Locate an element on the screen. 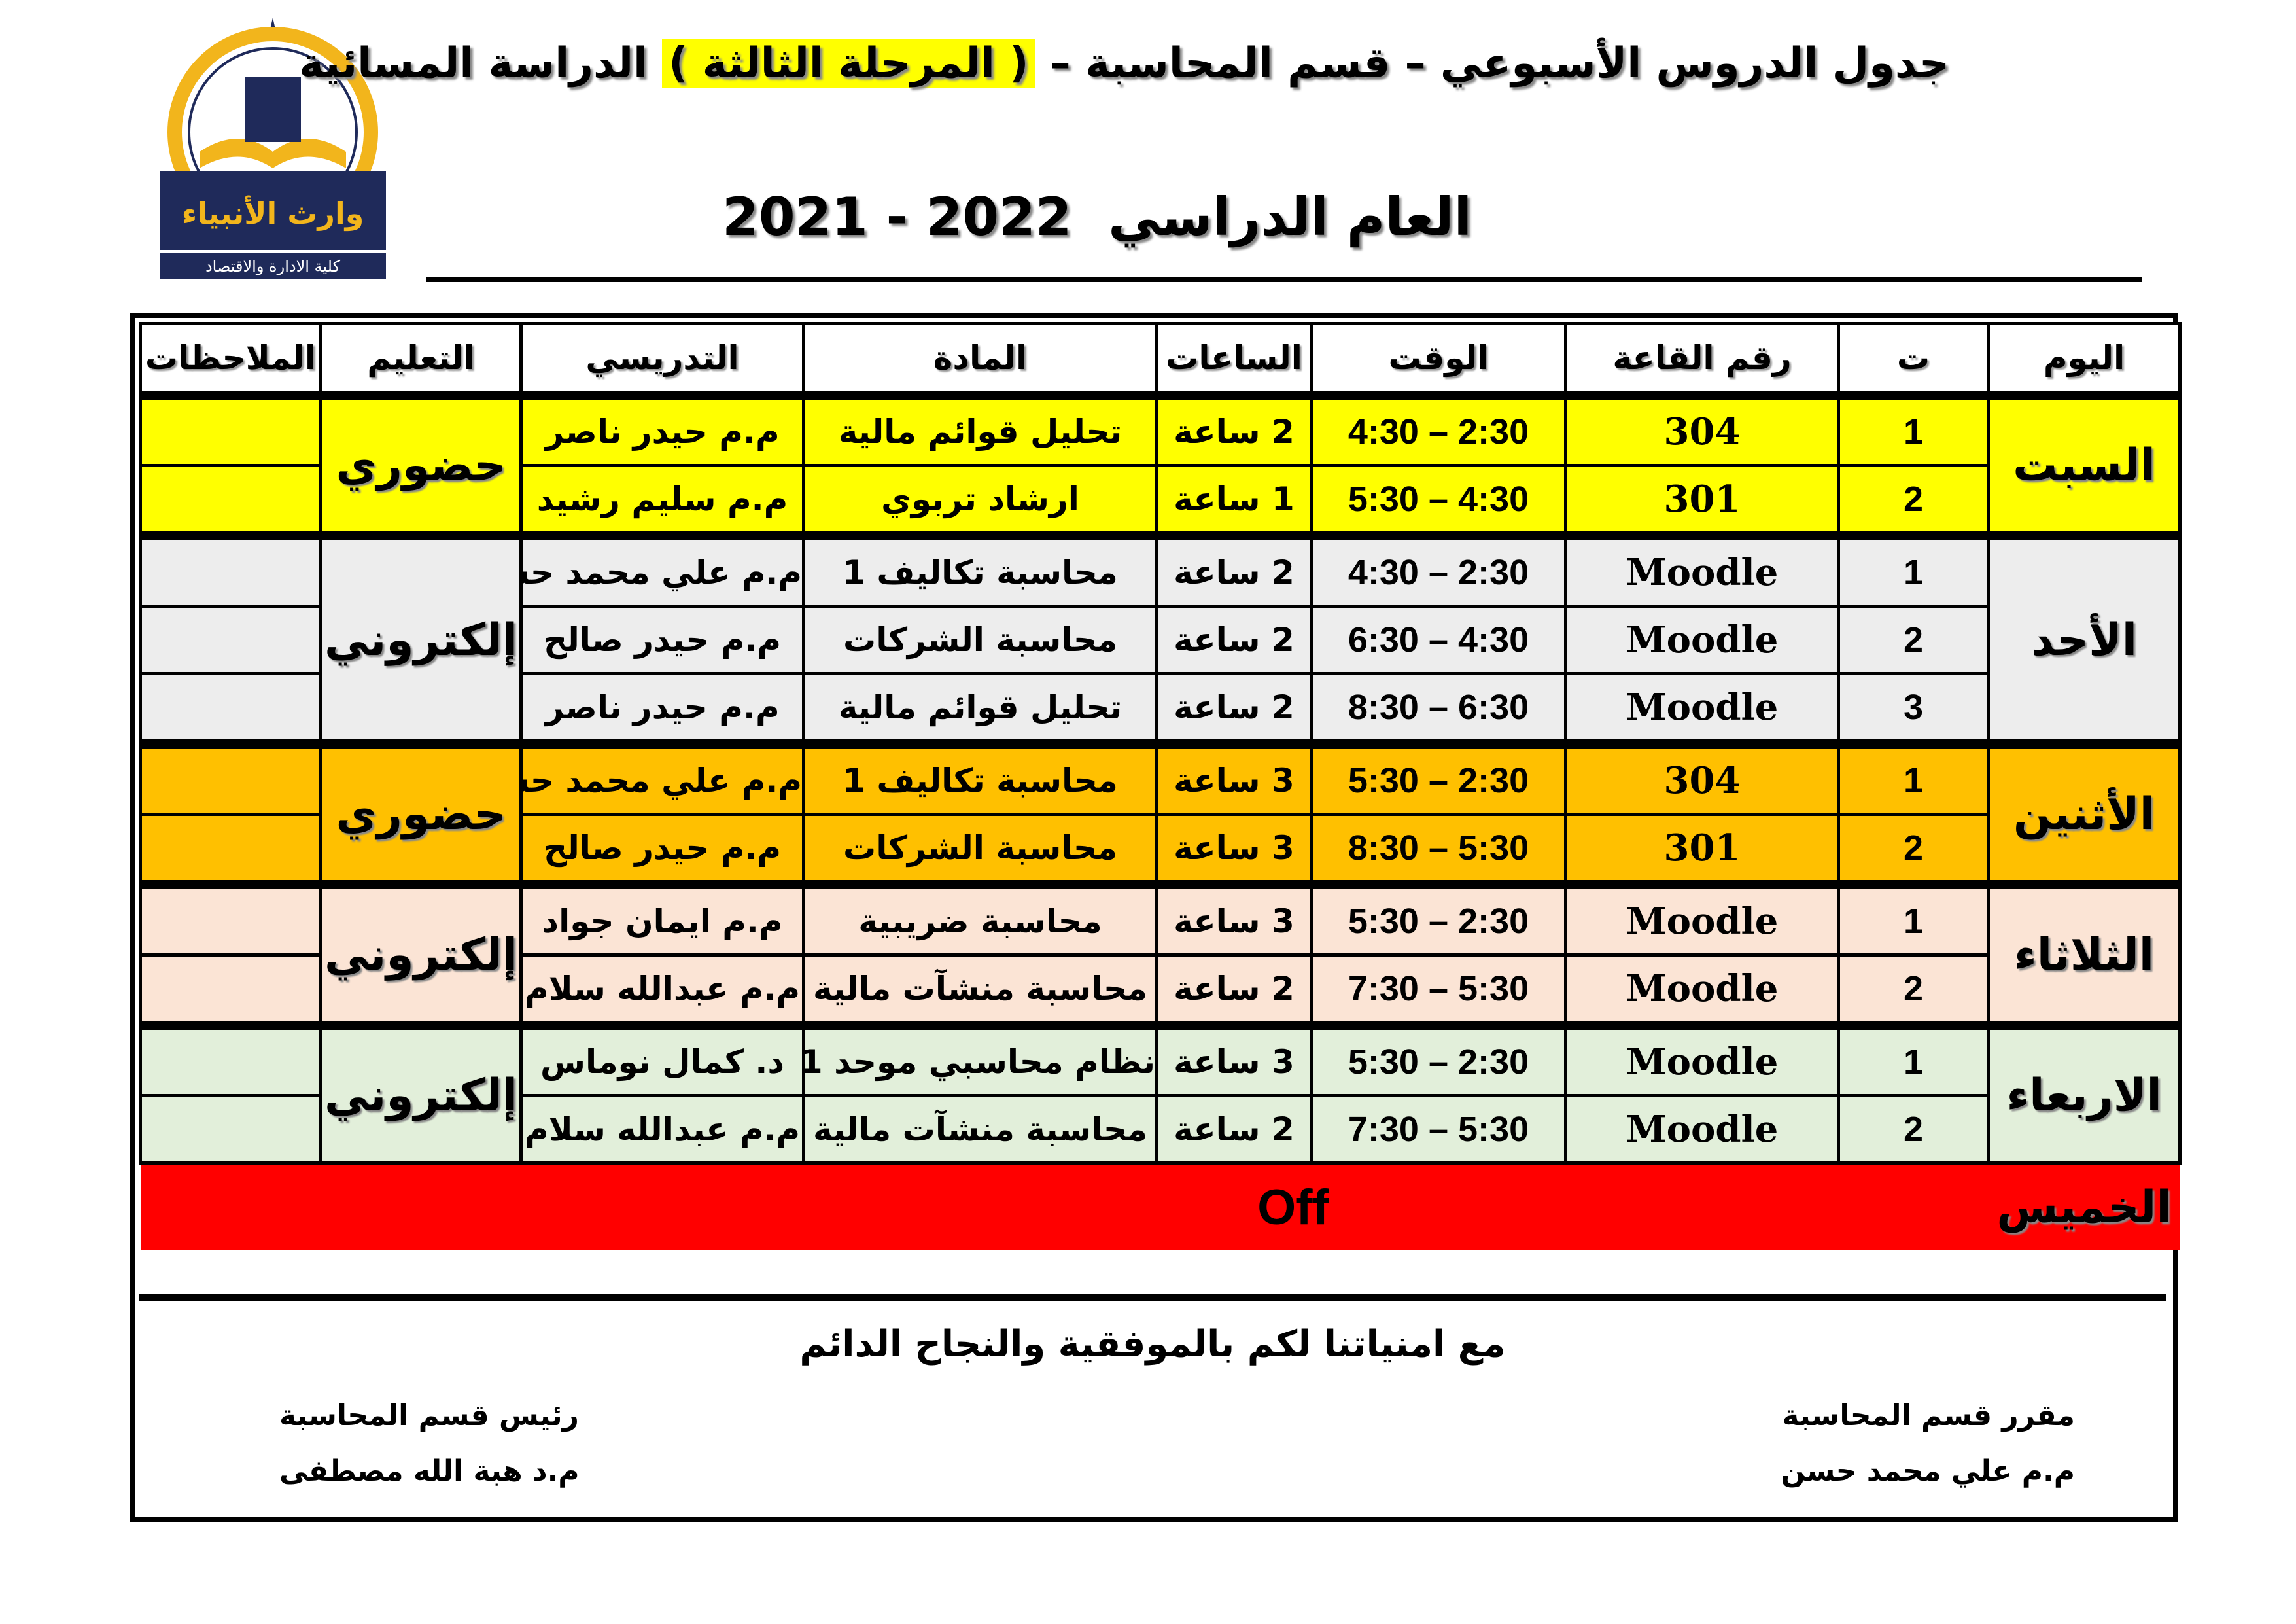 The width and height of the screenshot is (2296, 1624). teacher-cell: م.م ايمان جواد is located at coordinates (662, 918).